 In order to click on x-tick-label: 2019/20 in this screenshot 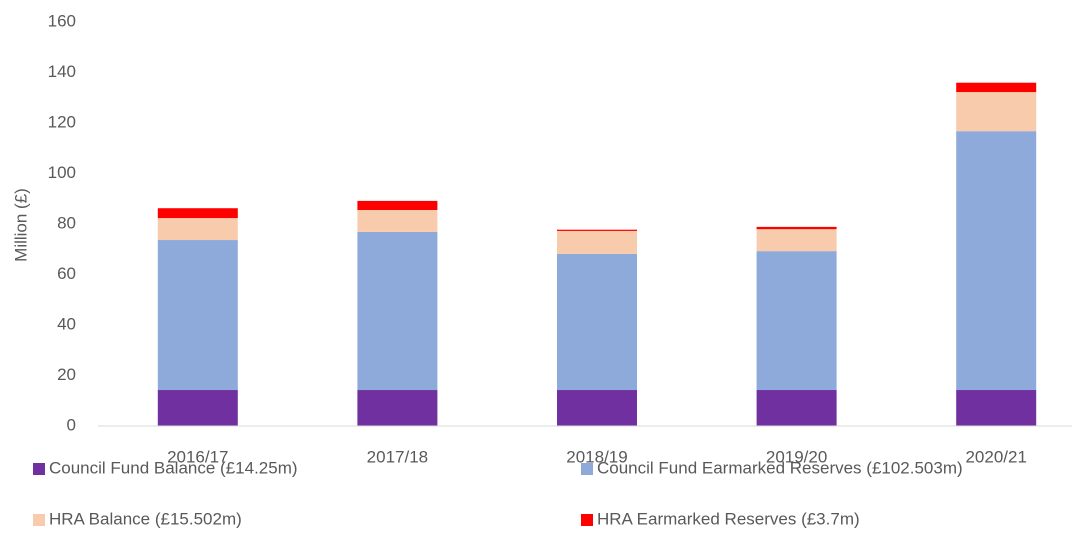, I will do `click(796, 456)`.